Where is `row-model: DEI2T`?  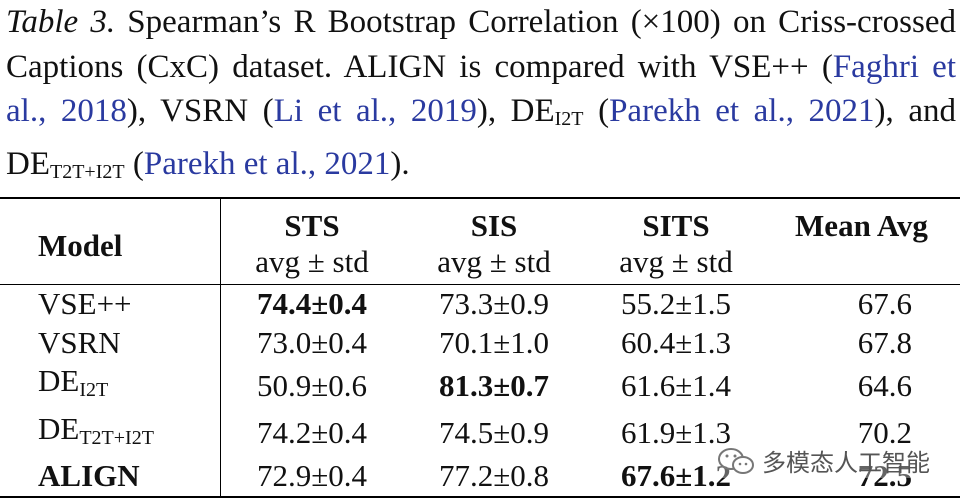 row-model: DEI2T is located at coordinates (110, 386).